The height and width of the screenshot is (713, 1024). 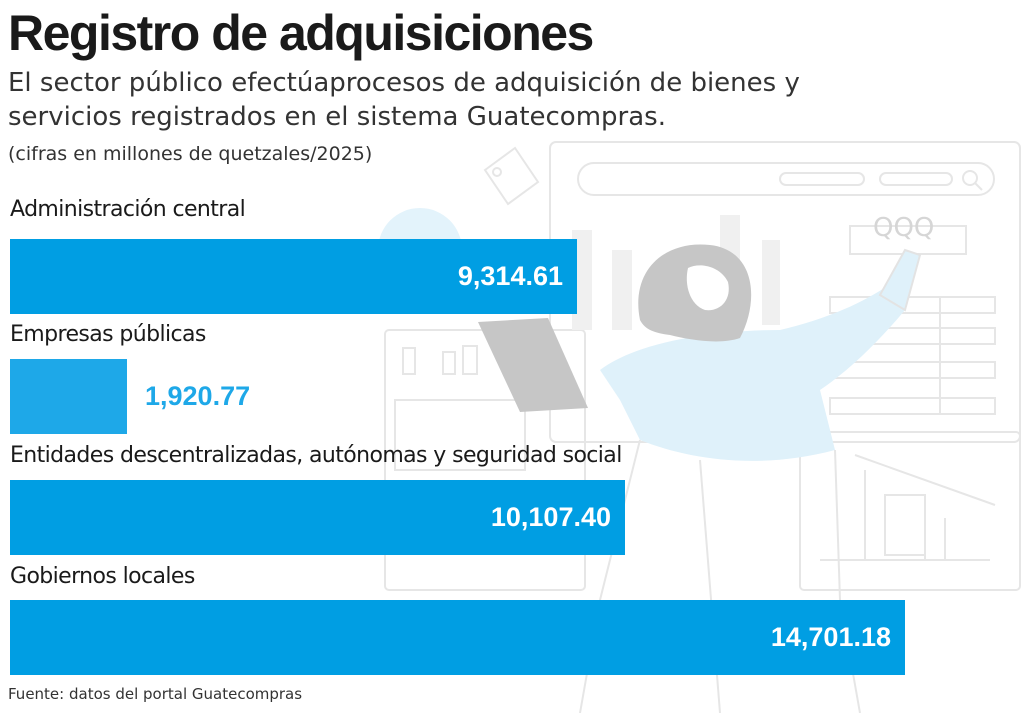 What do you see at coordinates (108, 334) in the screenshot?
I see `category-label: Empresas públicas` at bounding box center [108, 334].